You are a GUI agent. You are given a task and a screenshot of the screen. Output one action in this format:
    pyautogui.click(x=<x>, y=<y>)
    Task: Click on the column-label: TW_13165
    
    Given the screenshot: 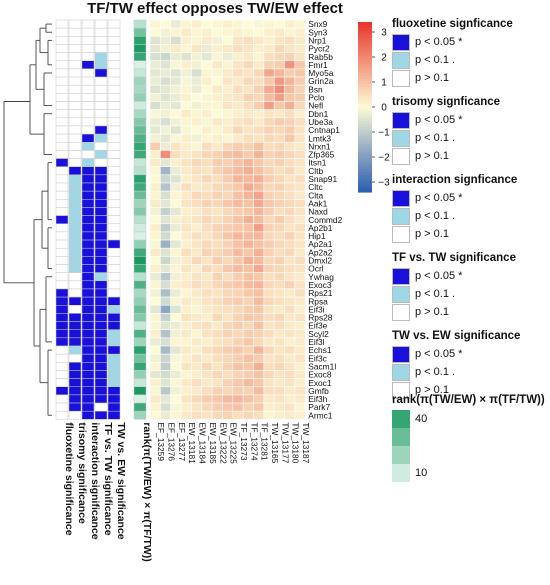 What is the action you would take?
    pyautogui.click(x=275, y=442)
    